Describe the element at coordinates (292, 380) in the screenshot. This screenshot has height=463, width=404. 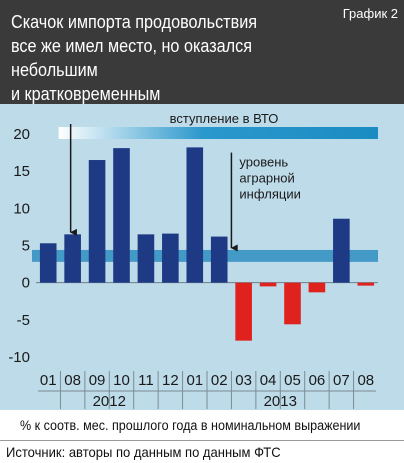
I see `category-label: 05` at that location.